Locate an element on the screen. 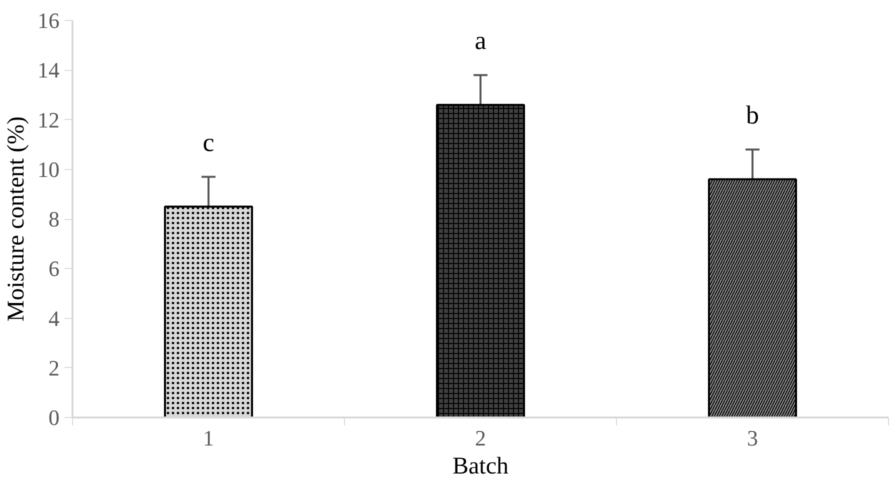  y-tick-label: 16 is located at coordinates (49, 20).